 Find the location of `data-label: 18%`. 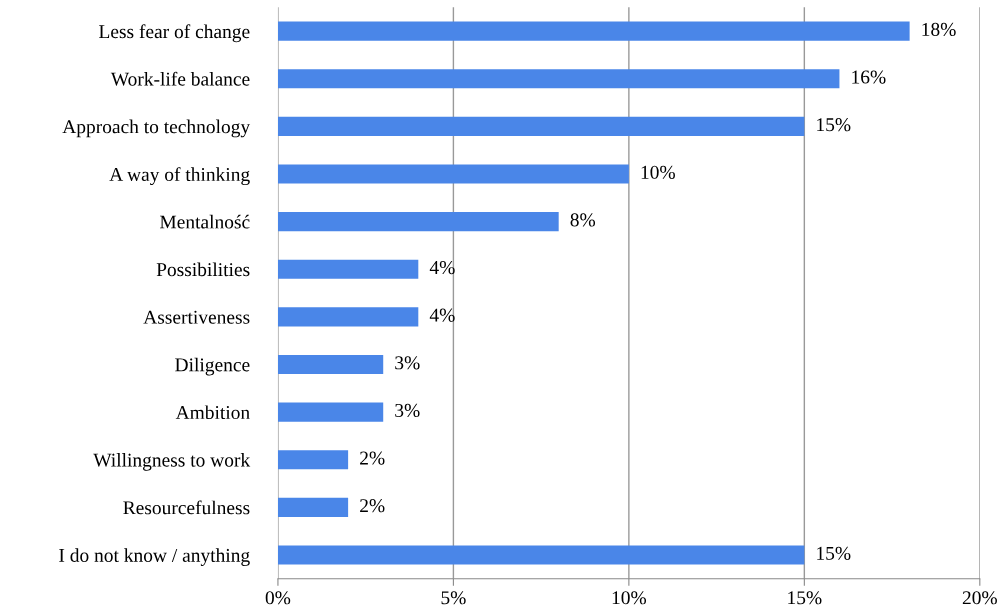

data-label: 18% is located at coordinates (939, 29).